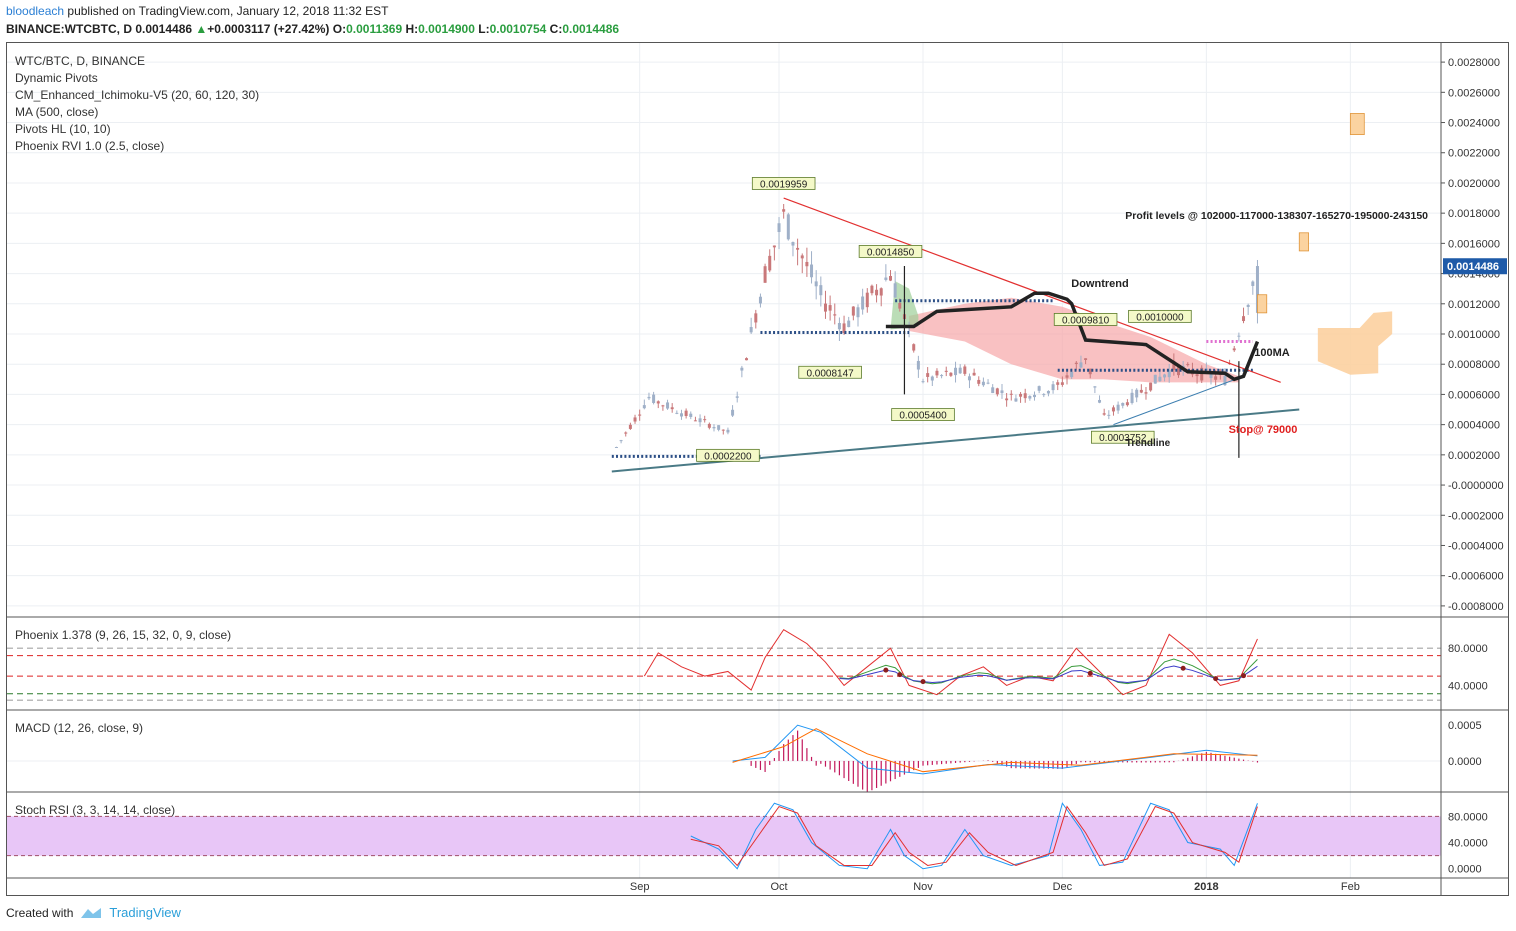  I want to click on tradingview-brand: TradingView, so click(145, 912).